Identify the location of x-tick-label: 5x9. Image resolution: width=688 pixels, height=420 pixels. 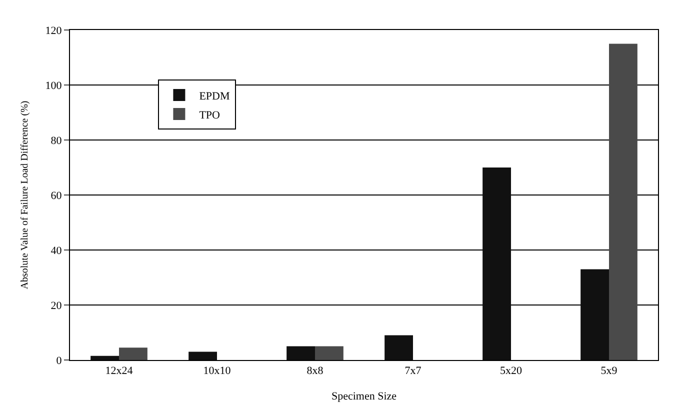
(609, 371).